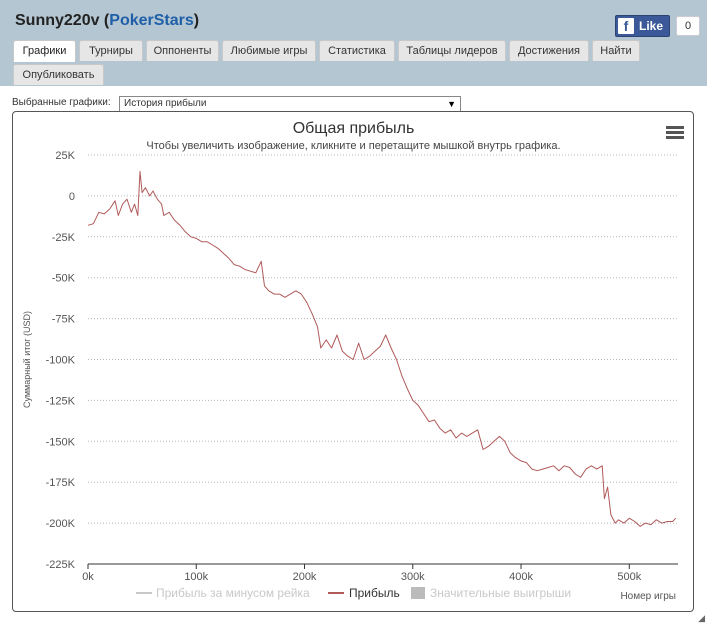  I want to click on legend-swatch-big-wins, so click(418, 593).